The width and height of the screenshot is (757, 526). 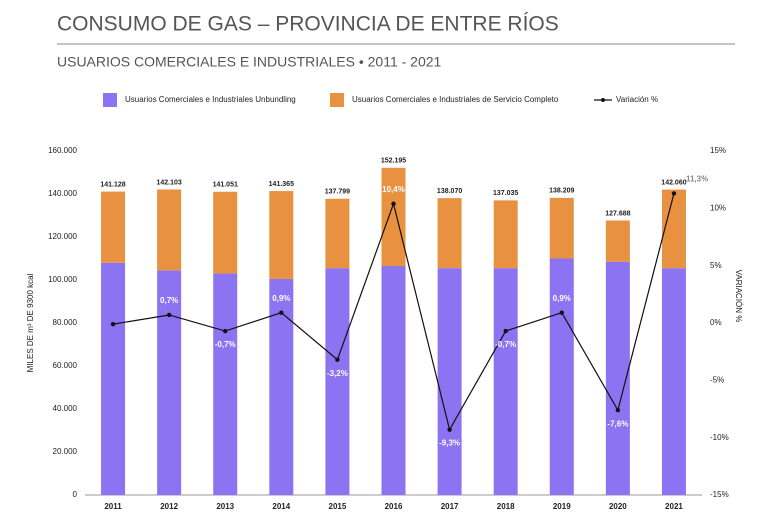 I want to click on total-label: 138.209, so click(x=561, y=191).